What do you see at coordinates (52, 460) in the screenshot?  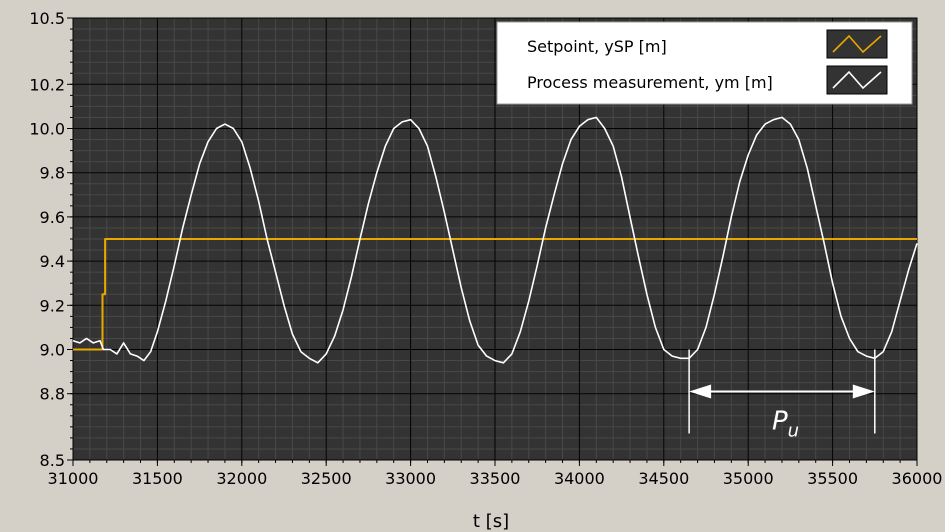 I see `y-tick-label: 8.5` at bounding box center [52, 460].